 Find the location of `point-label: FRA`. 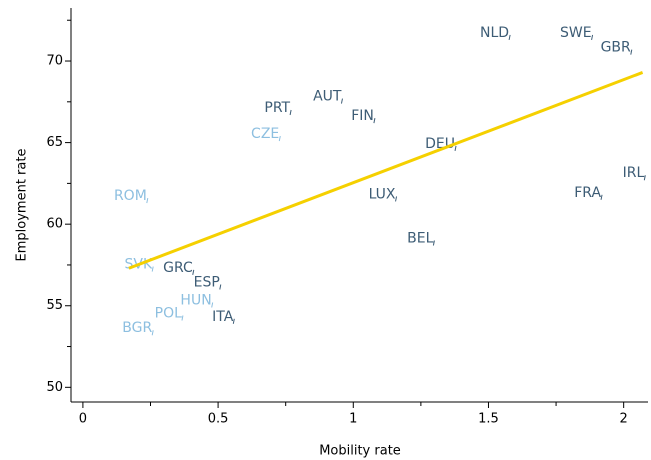

point-label: FRA is located at coordinates (587, 193).